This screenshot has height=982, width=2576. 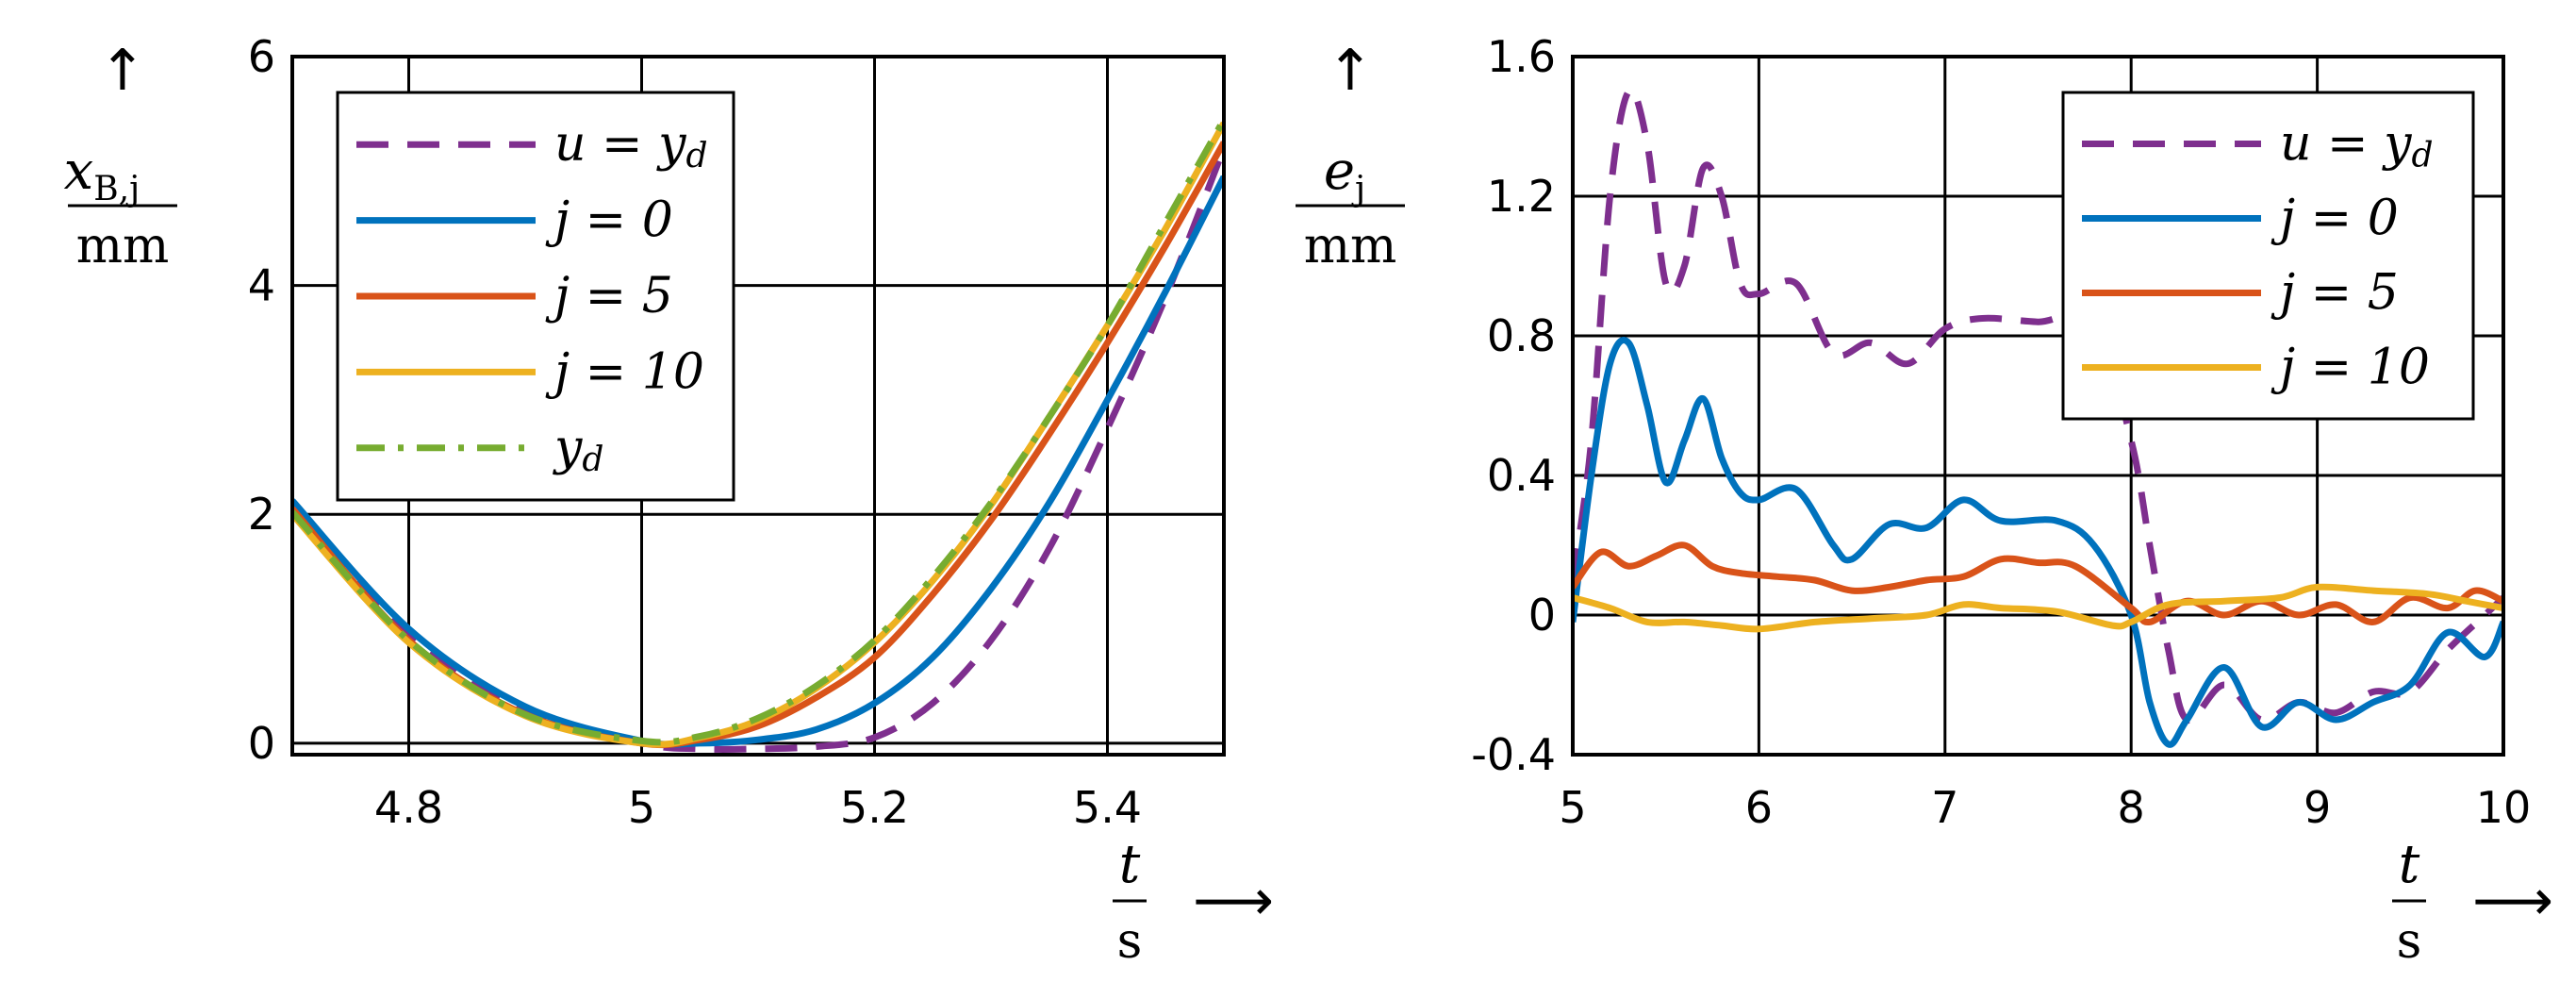 What do you see at coordinates (261, 56) in the screenshot?
I see `y-tick-label: 6` at bounding box center [261, 56].